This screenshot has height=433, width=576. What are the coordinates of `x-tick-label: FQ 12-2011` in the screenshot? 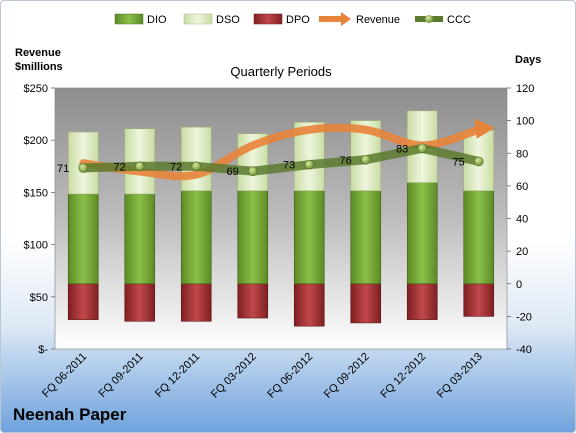 It's located at (177, 375).